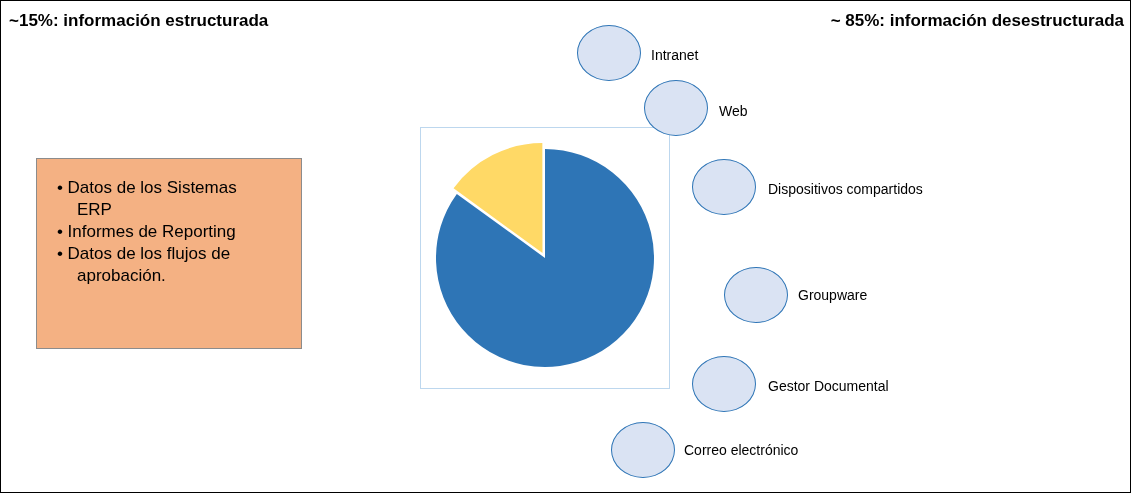  What do you see at coordinates (828, 386) in the screenshot?
I see `text: Gestor Documental` at bounding box center [828, 386].